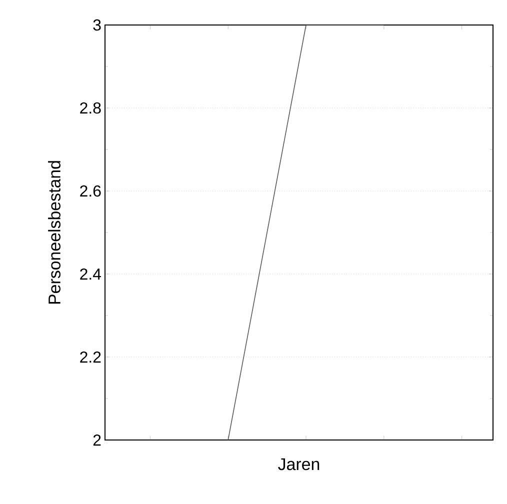  What do you see at coordinates (90, 191) in the screenshot?
I see `y-tick-label: 2.6` at bounding box center [90, 191].